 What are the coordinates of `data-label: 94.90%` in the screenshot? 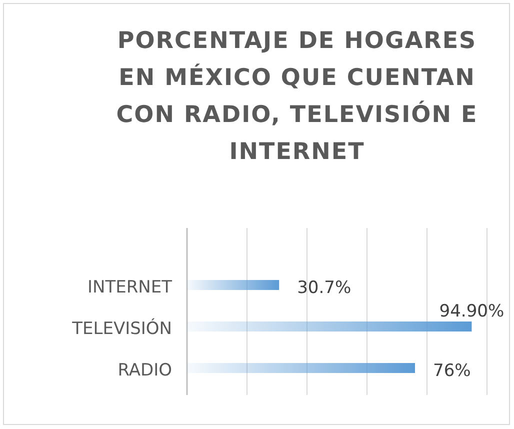 It's located at (471, 312).